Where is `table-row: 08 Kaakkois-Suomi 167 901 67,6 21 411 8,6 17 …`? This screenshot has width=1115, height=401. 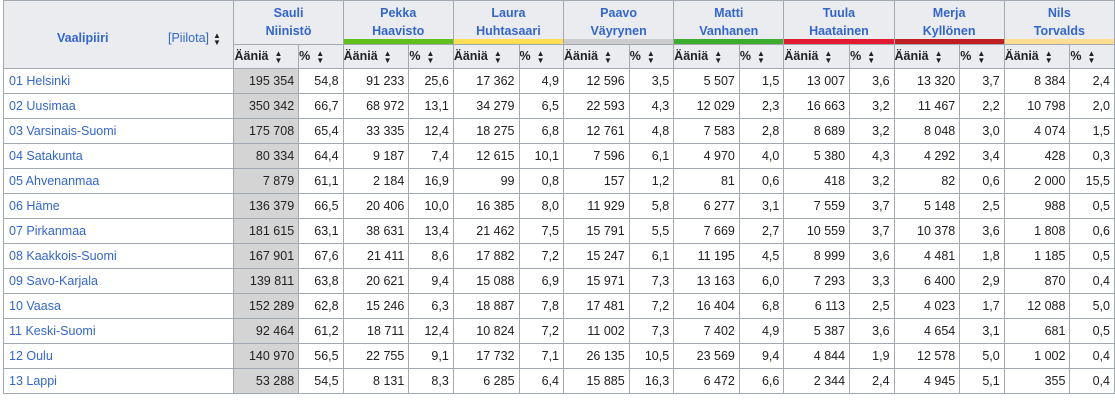
table-row: 08 Kaakkois-Suomi 167 901 67,6 21 411 8,6 17 … is located at coordinates (558, 256).